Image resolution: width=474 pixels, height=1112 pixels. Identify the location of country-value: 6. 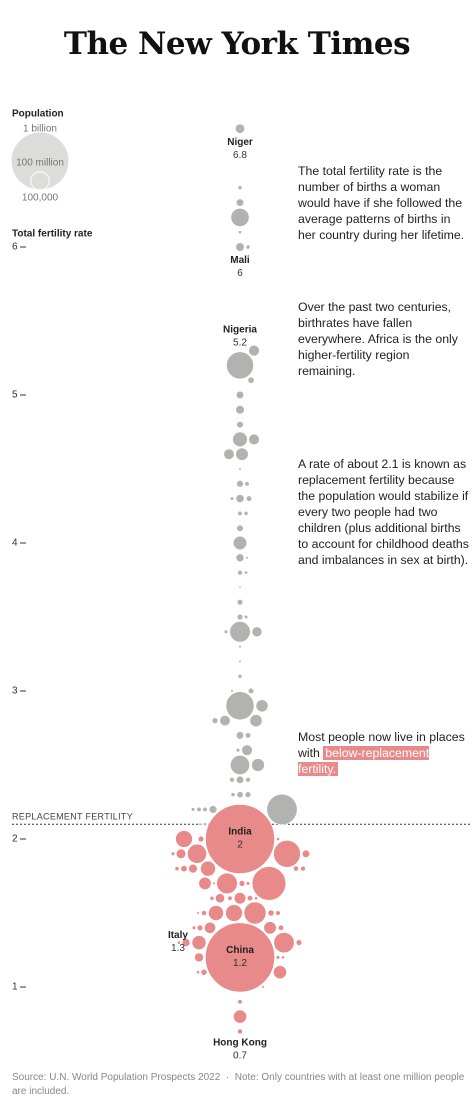
(240, 273).